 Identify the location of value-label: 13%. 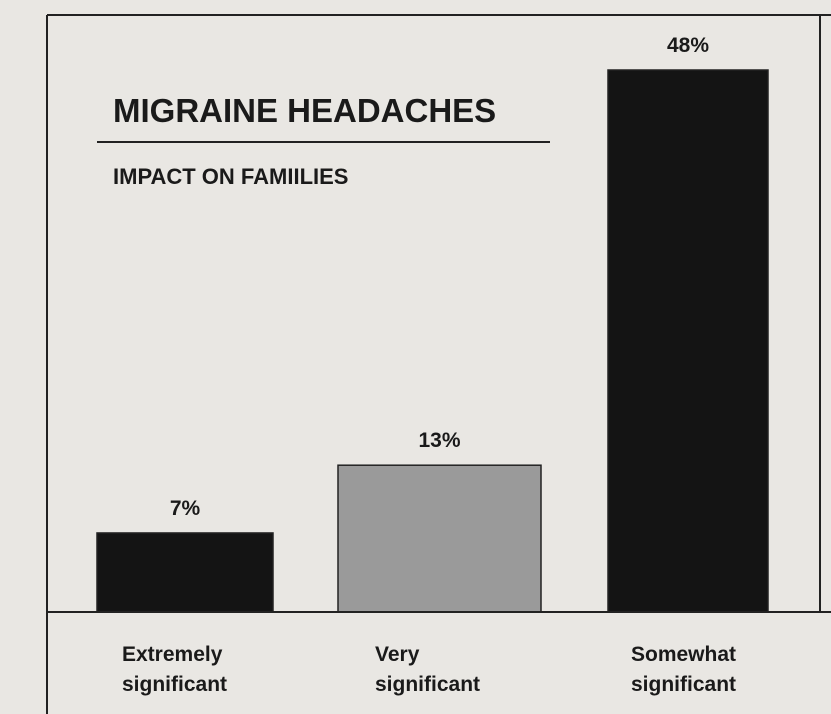
(439, 440).